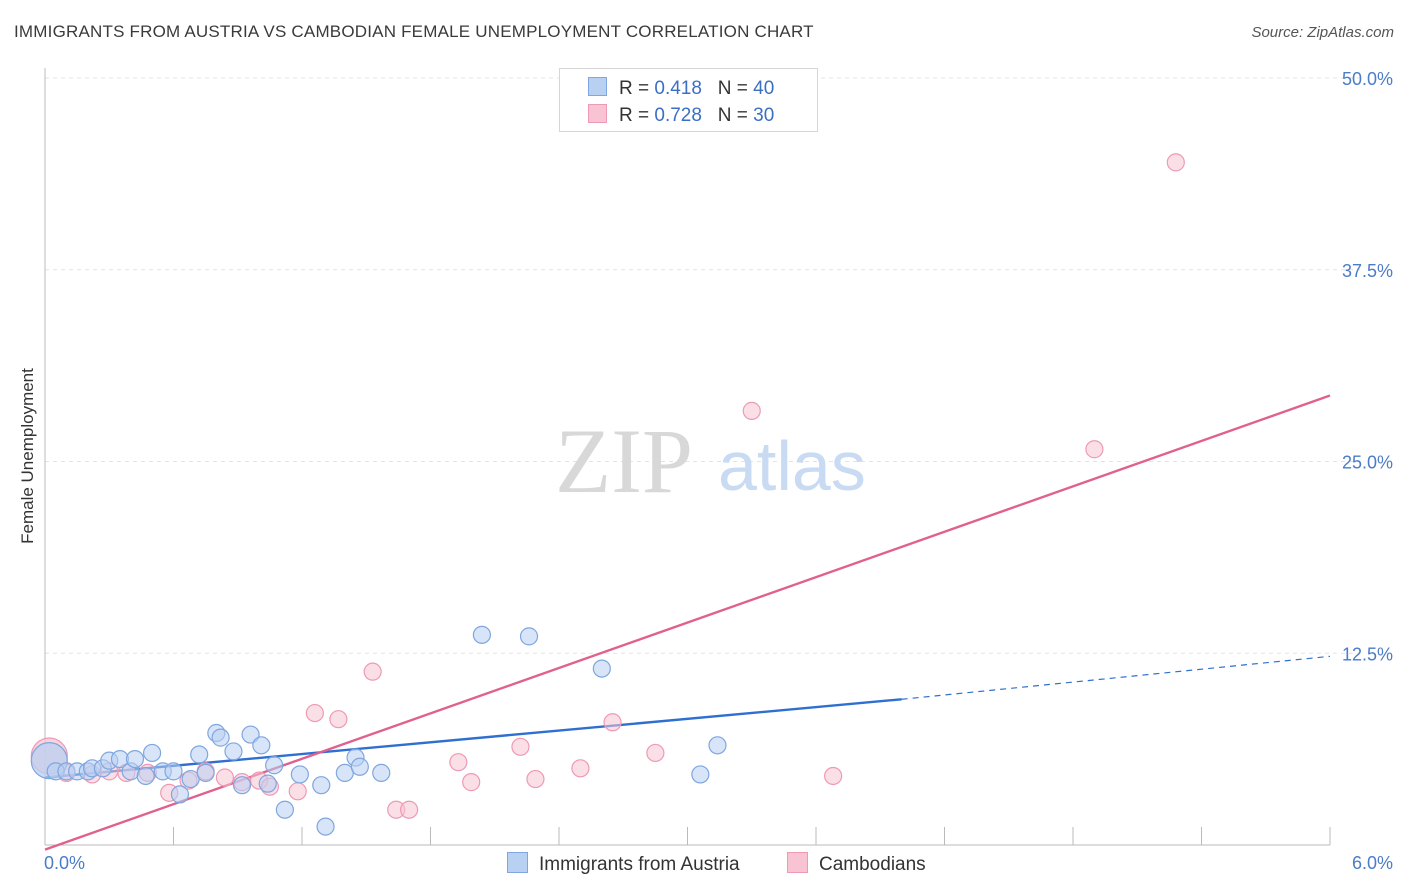  I want to click on bottom-legend-cambodians: Cambodians, so click(856, 864).